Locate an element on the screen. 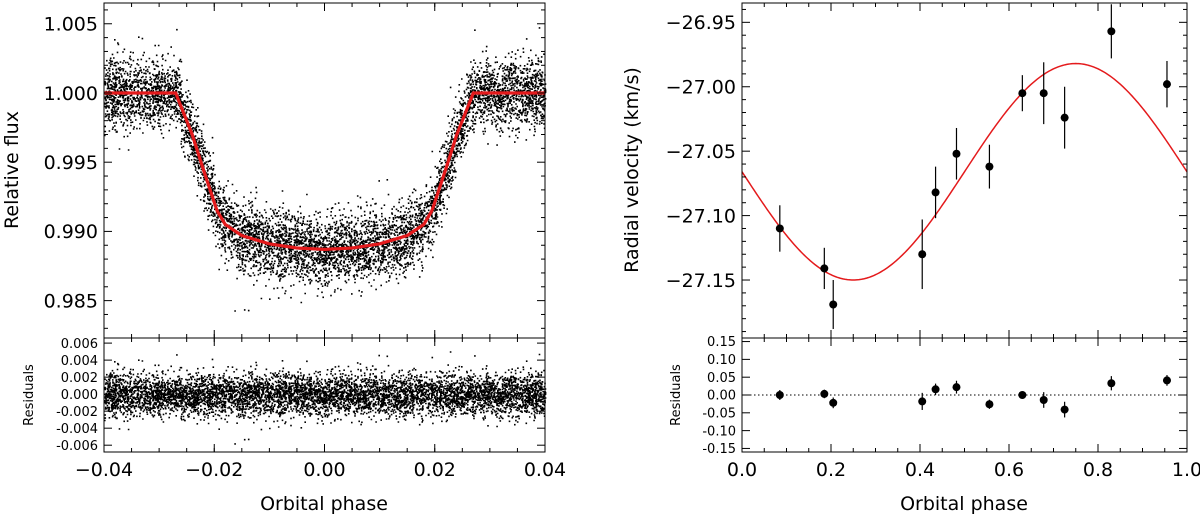  rv-x-tick-label: 1.0 is located at coordinates (1186, 470).